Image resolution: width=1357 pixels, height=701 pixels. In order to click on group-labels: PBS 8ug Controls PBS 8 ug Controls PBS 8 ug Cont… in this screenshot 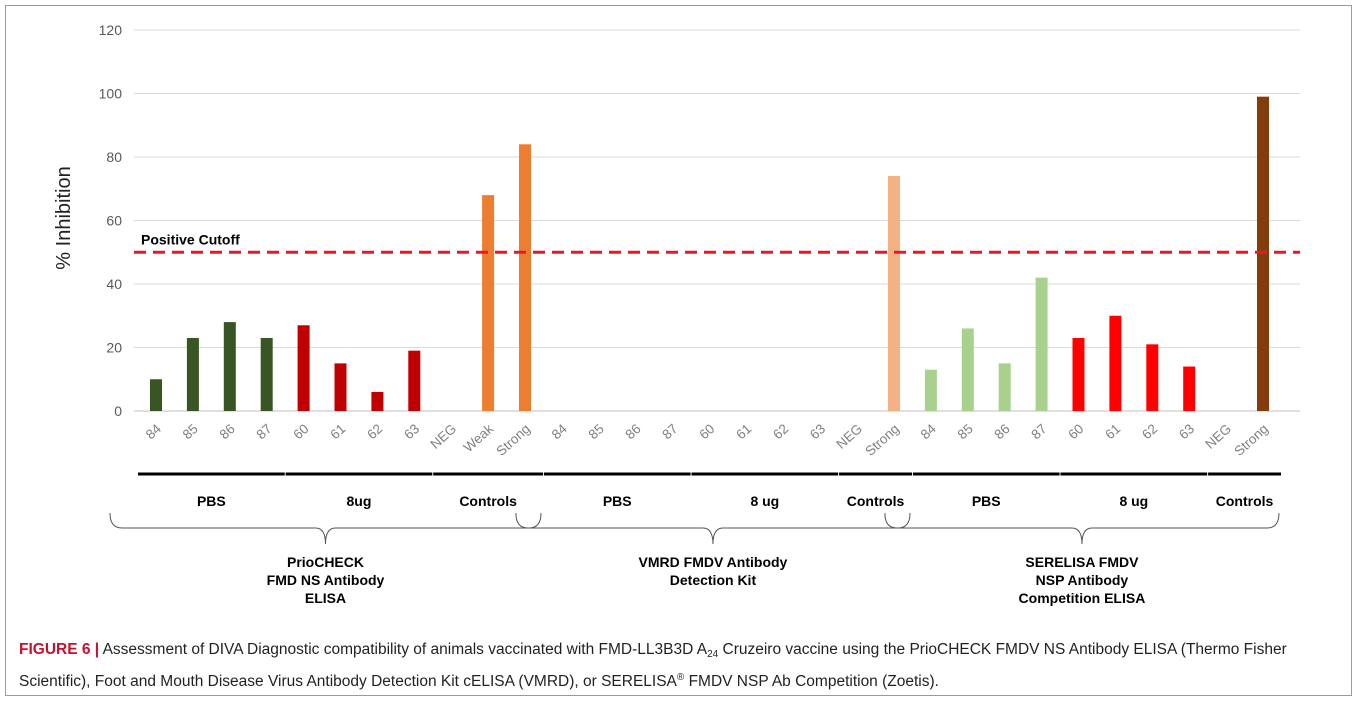, I will do `click(709, 490)`.